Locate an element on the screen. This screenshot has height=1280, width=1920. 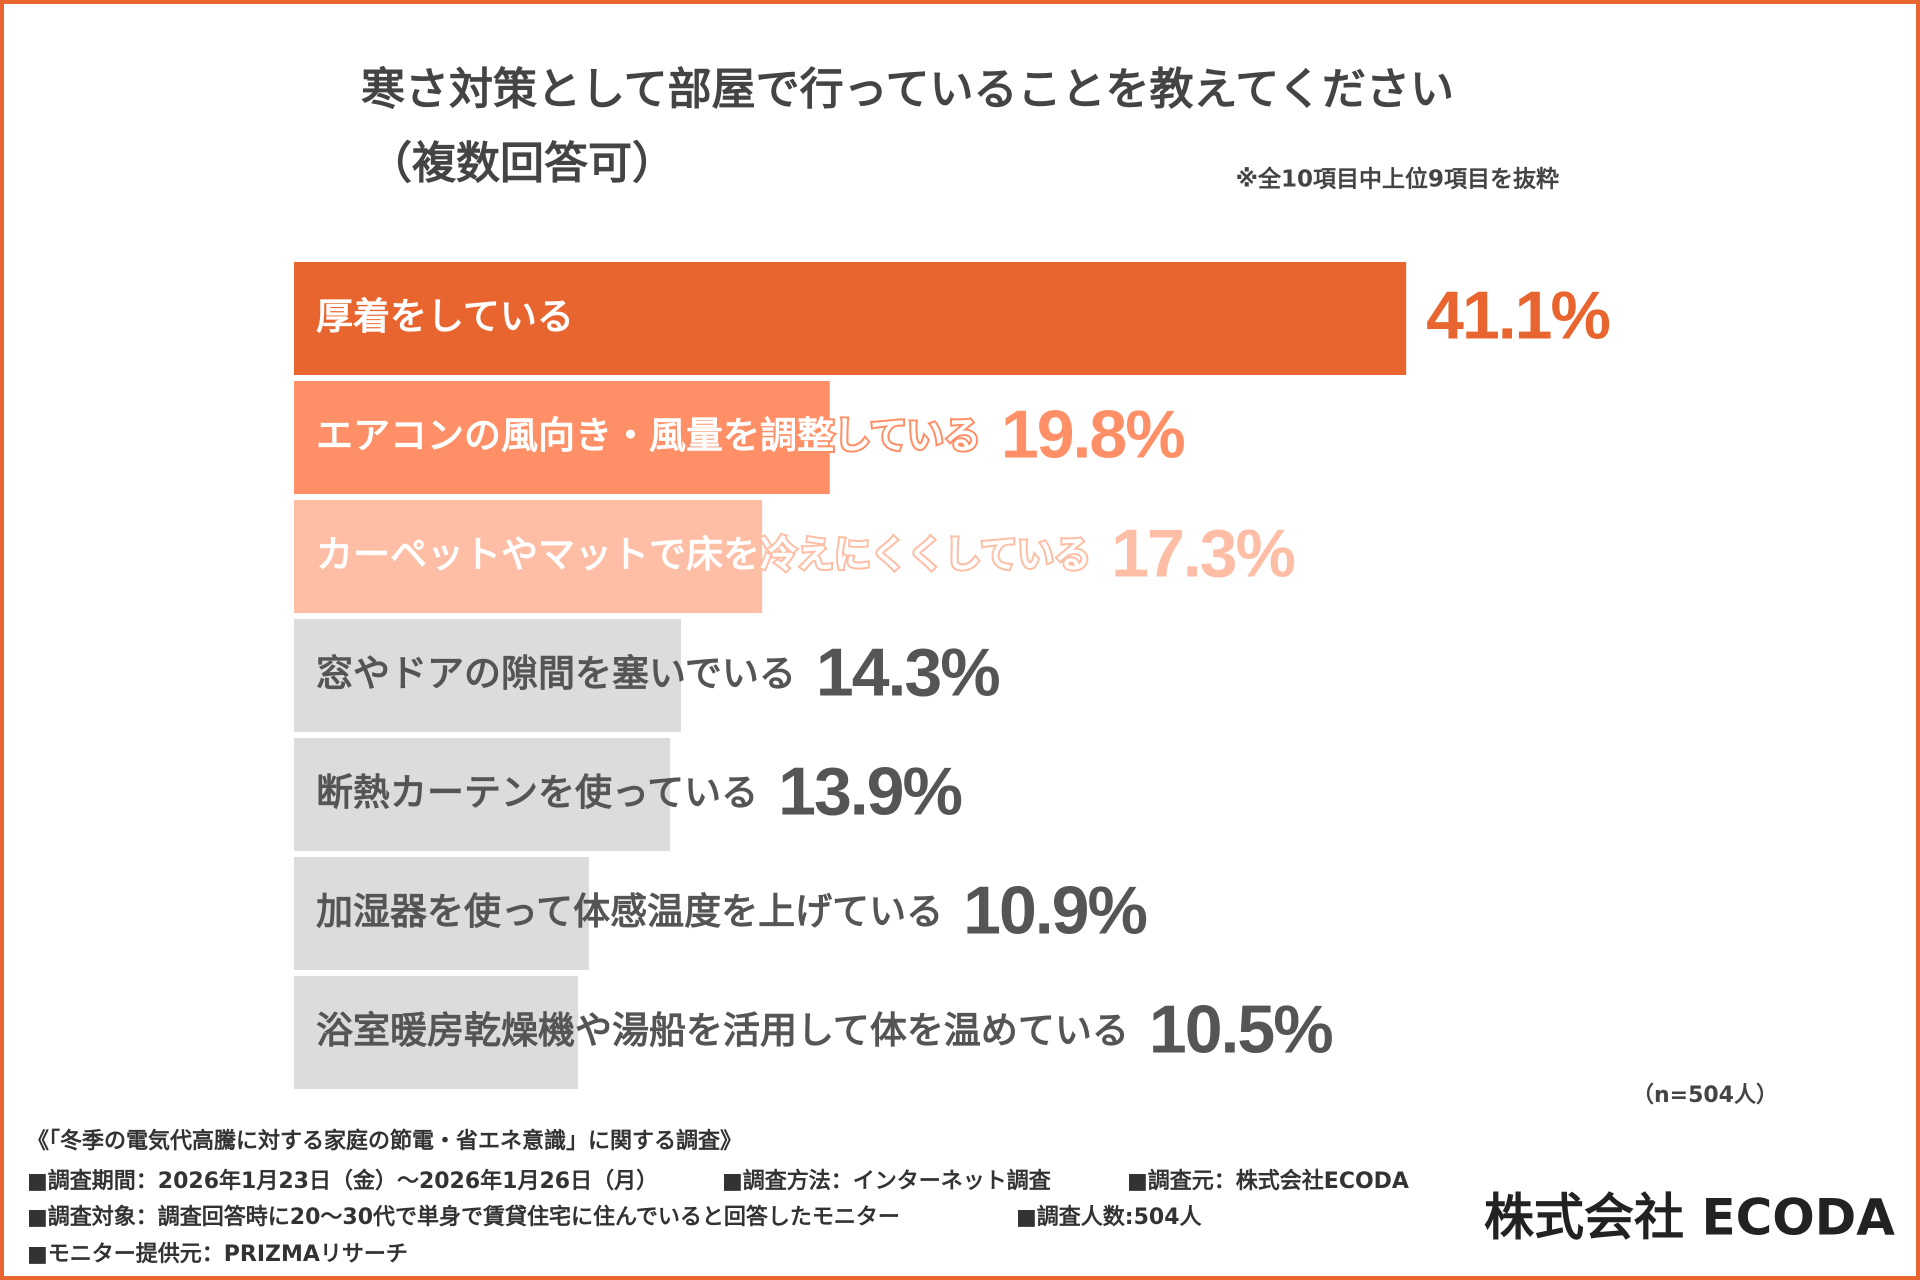
footer-line: ■調査人数:504人 is located at coordinates (1109, 1217).